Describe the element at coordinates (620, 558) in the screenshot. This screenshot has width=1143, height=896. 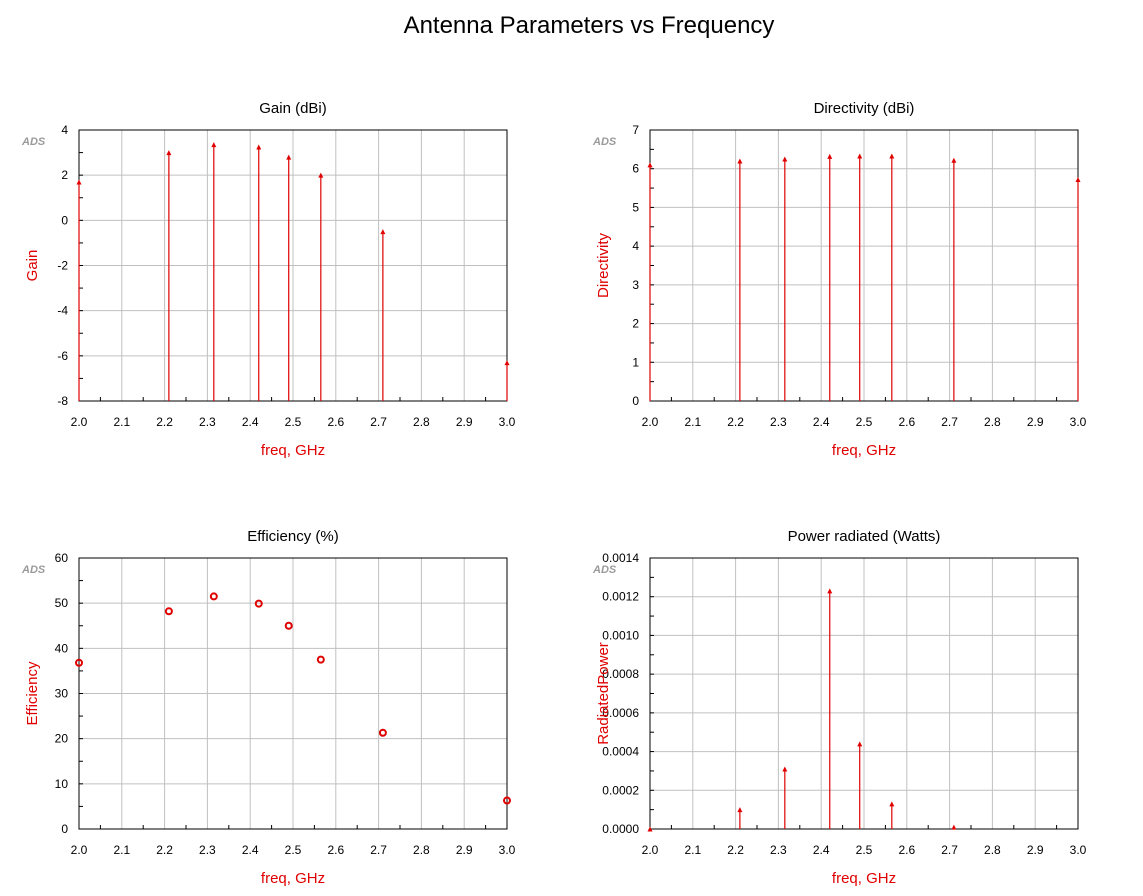
I see `y-tick-label: 0.0014` at that location.